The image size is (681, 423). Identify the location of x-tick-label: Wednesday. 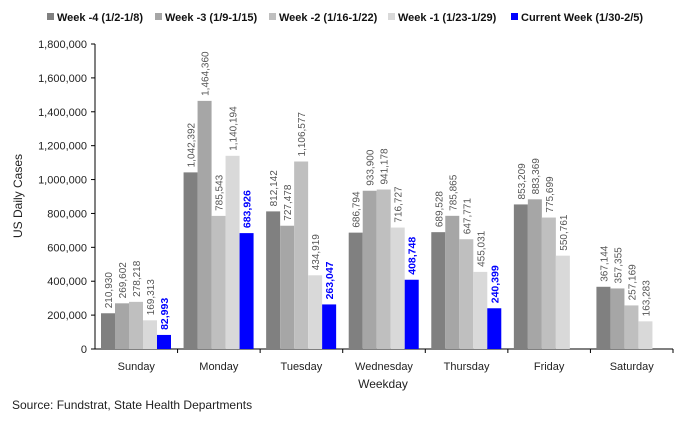
(384, 367).